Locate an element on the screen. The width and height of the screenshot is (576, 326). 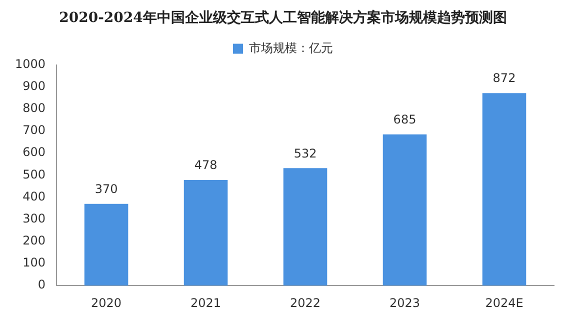
data-label: 532 is located at coordinates (305, 153).